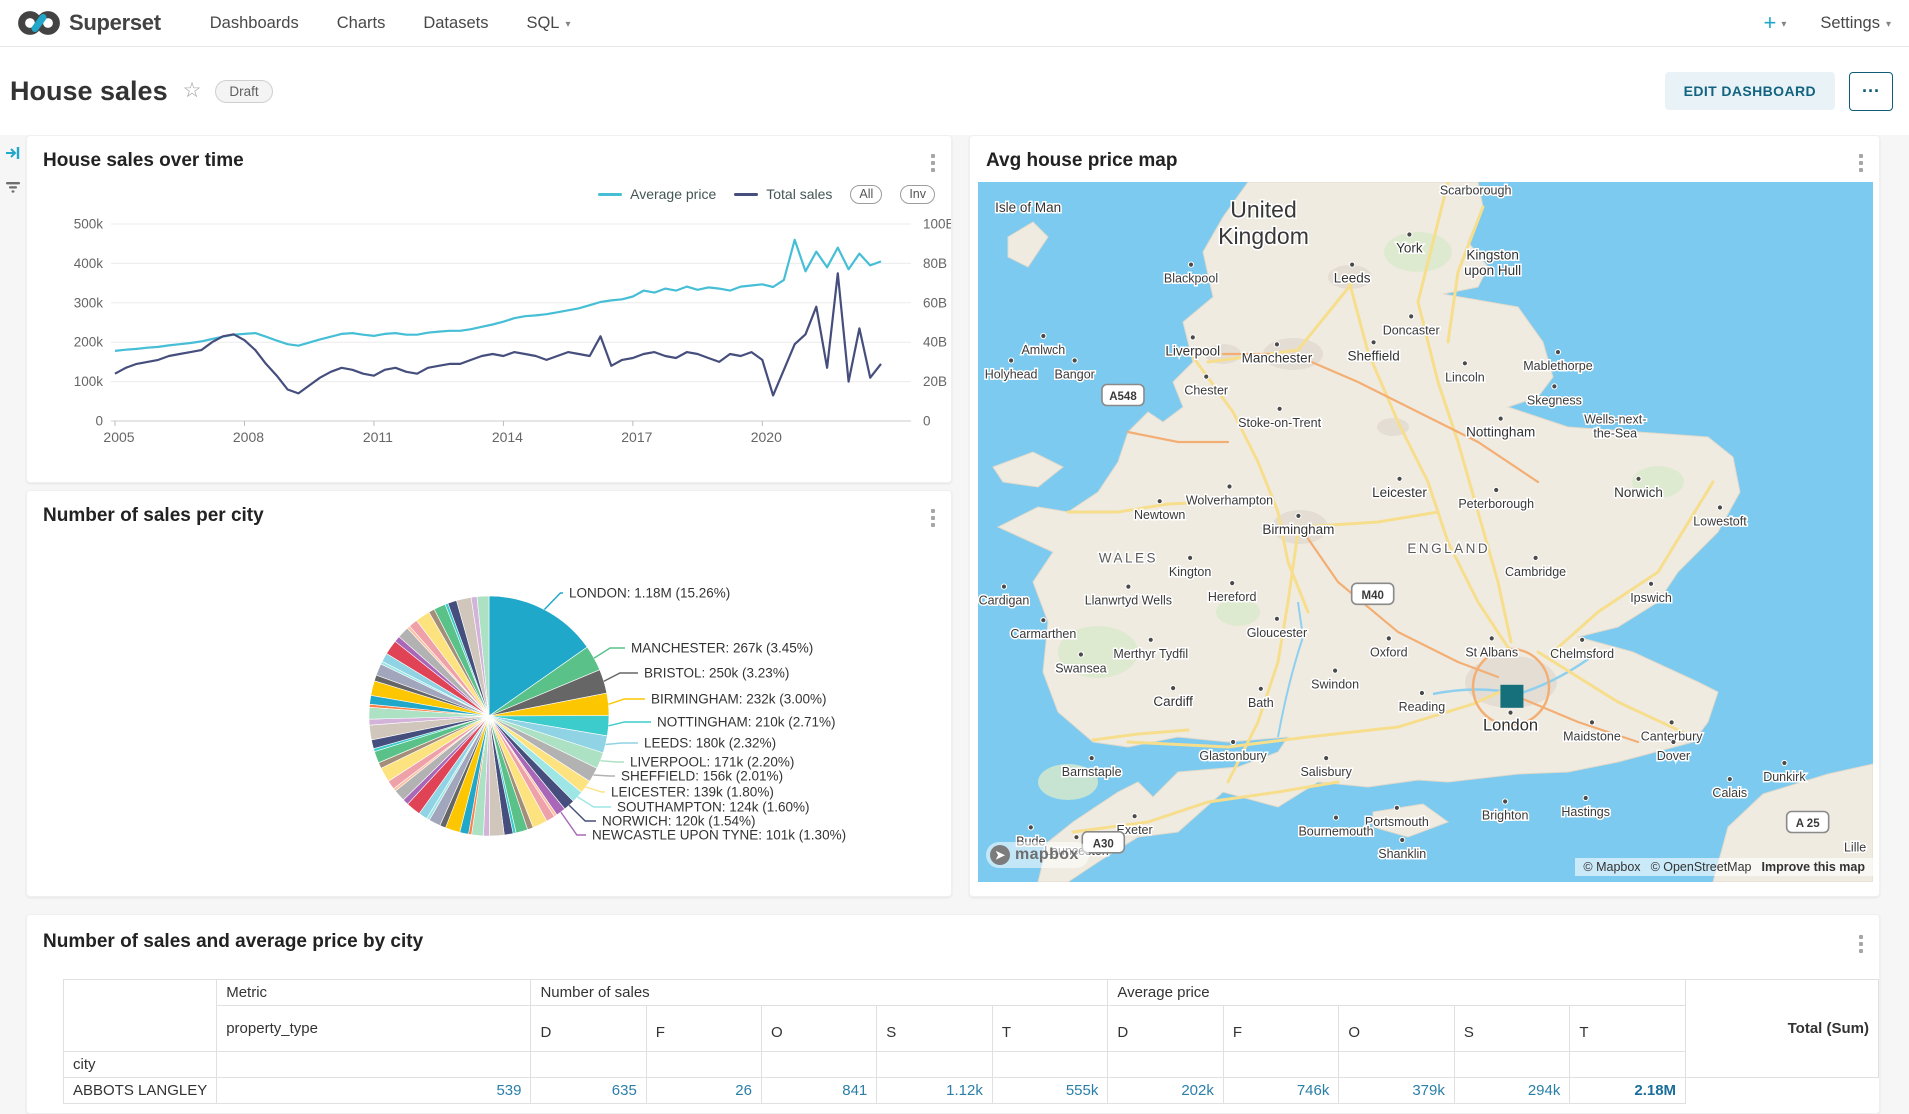 This screenshot has height=1114, width=1909. Describe the element at coordinates (538, 656) in the screenshot. I see `pie-slice-london` at that location.